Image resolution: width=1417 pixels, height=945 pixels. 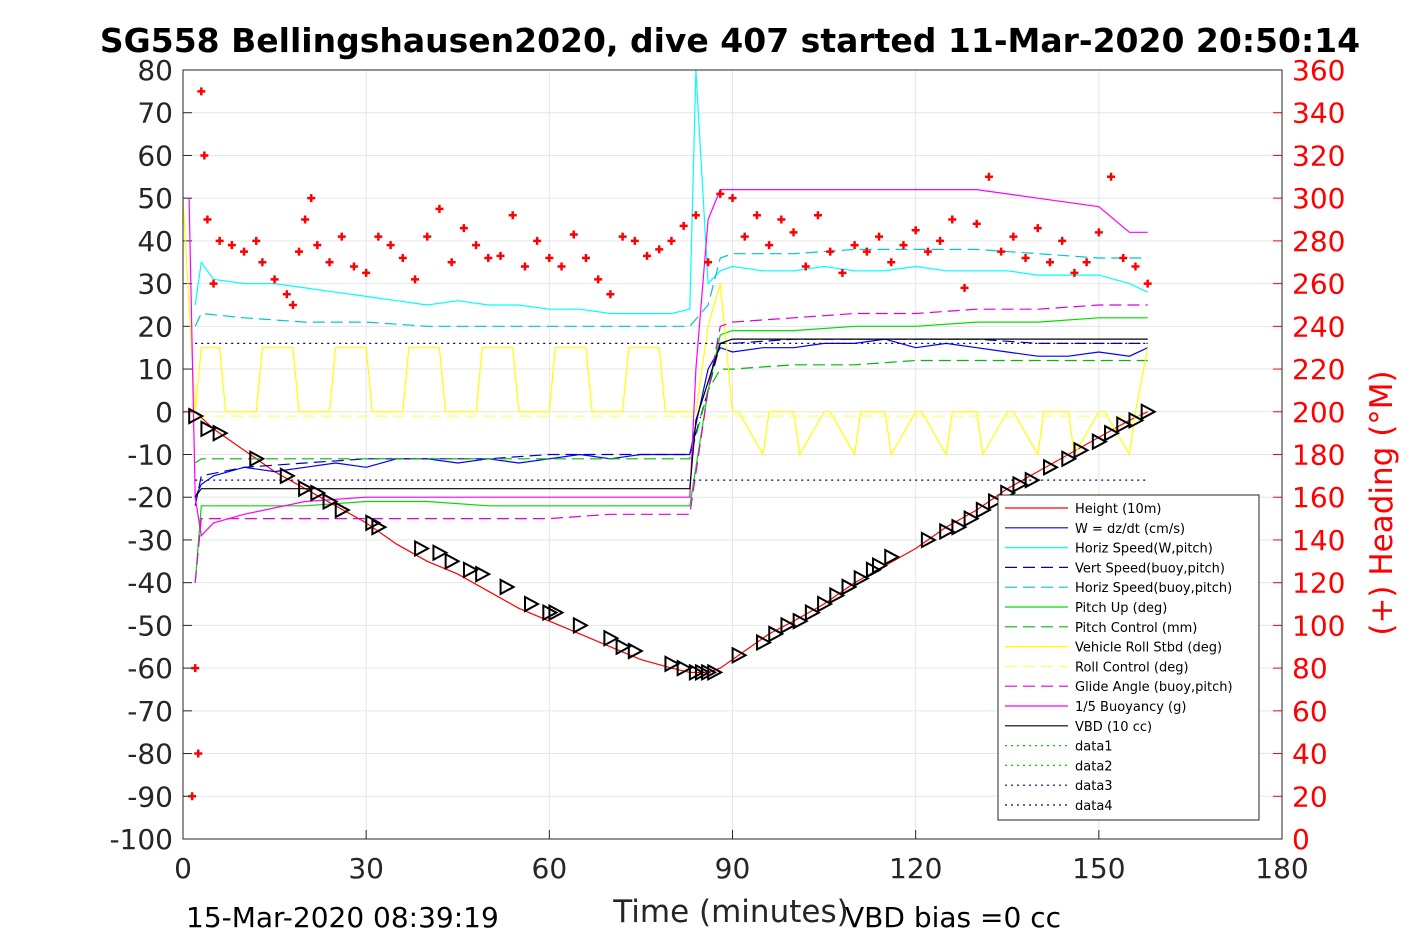 I want to click on y-tick-label: -30, so click(x=150, y=540).